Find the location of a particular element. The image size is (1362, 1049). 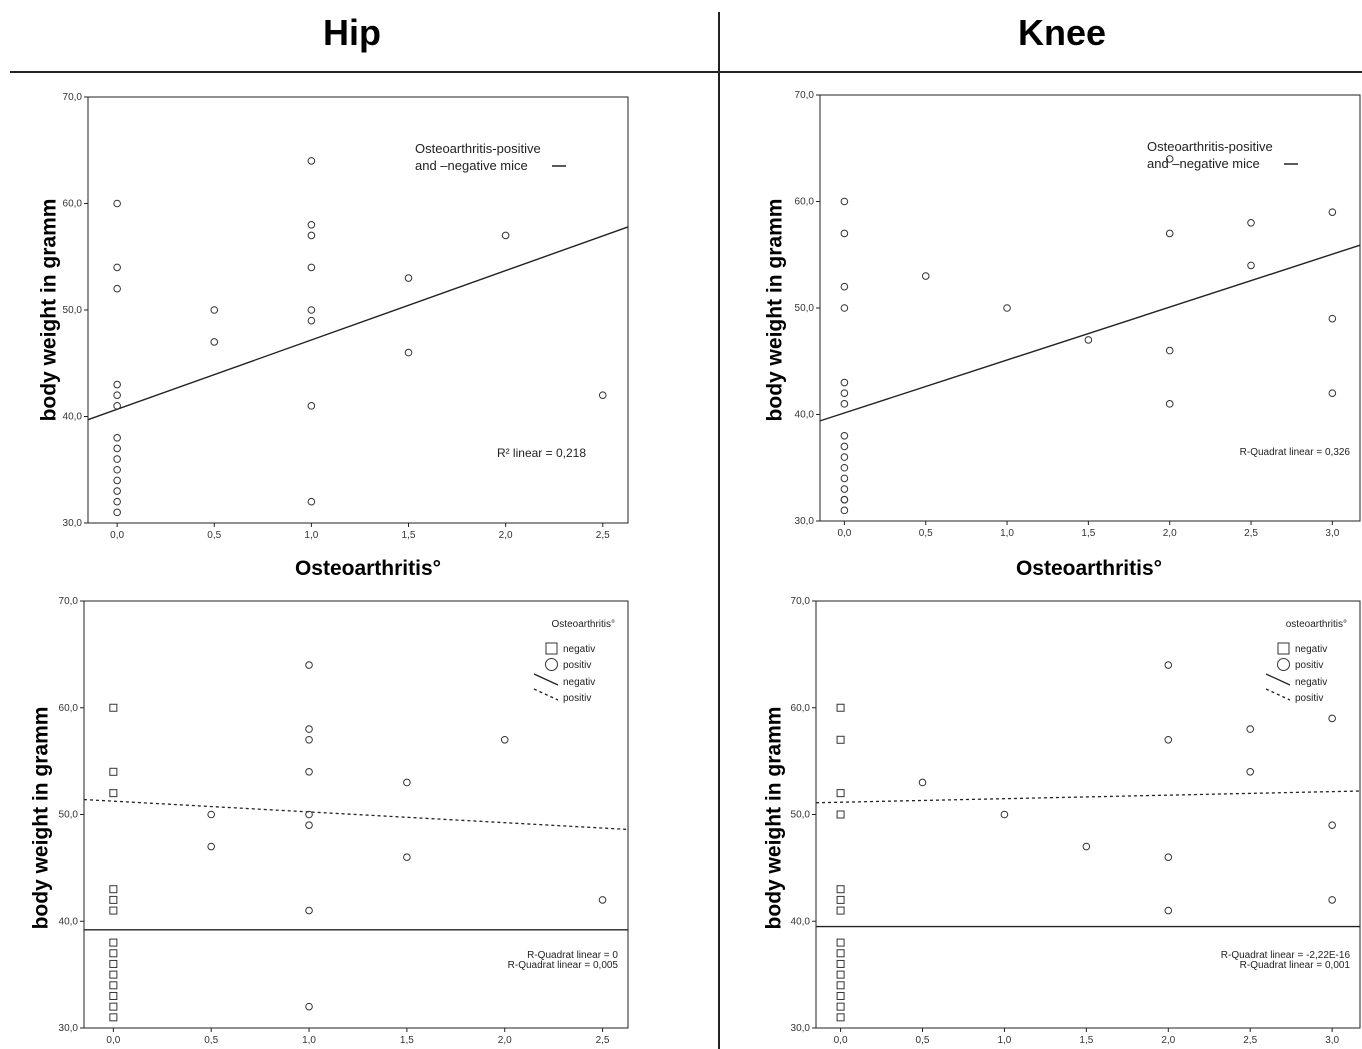

legend-line-1: Osteoarthritis-positive is located at coordinates (1210, 146).